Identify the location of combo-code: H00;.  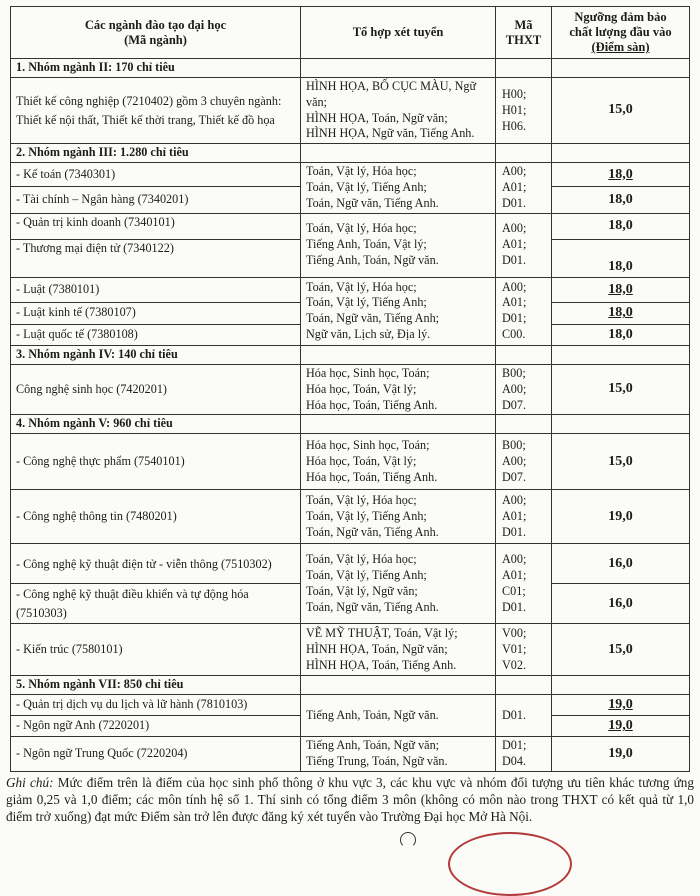
(514, 93).